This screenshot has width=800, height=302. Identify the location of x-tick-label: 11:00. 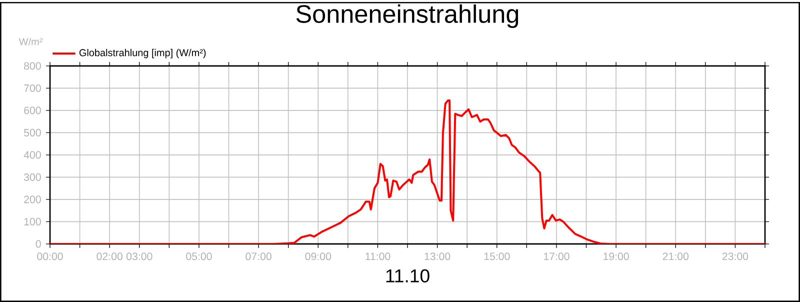
(378, 256).